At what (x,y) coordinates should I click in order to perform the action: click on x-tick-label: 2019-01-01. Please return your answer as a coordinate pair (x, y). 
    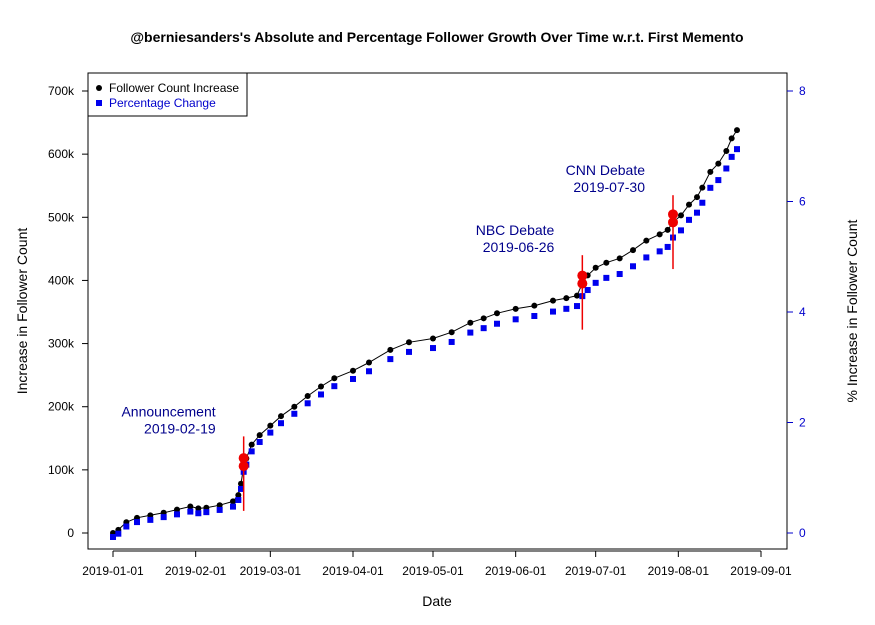
    Looking at the image, I should click on (113, 571).